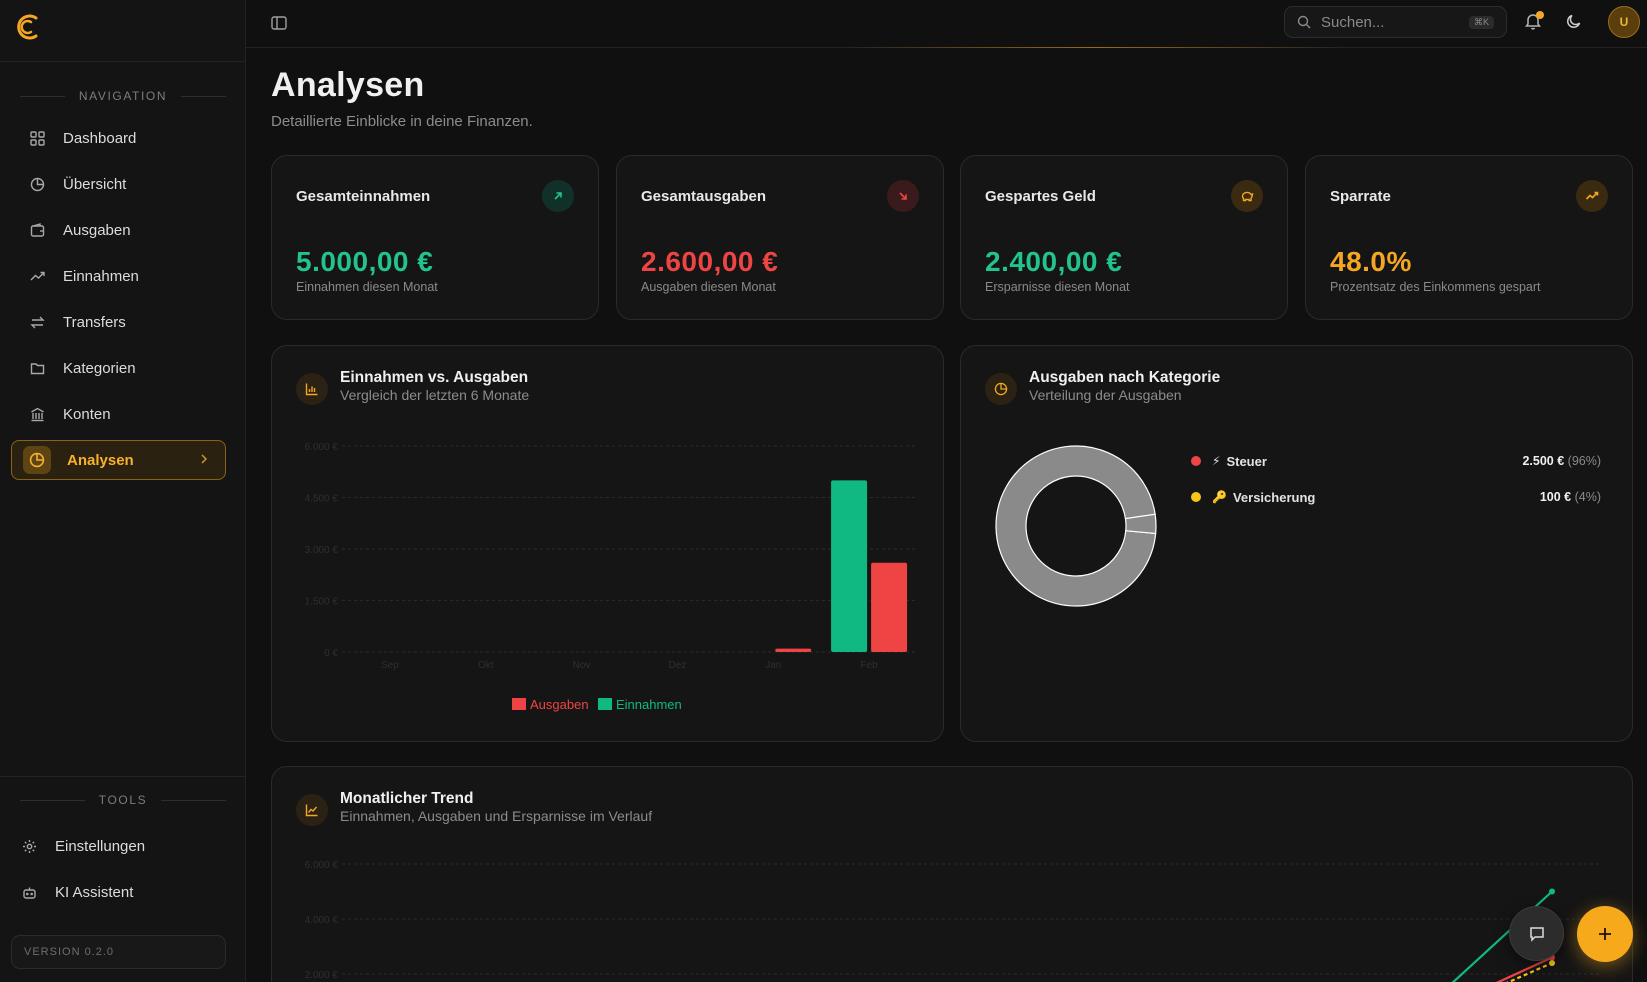 This screenshot has height=982, width=1647. Describe the element at coordinates (363, 196) in the screenshot. I see `stat-title: Gesamteinnahmen` at that location.